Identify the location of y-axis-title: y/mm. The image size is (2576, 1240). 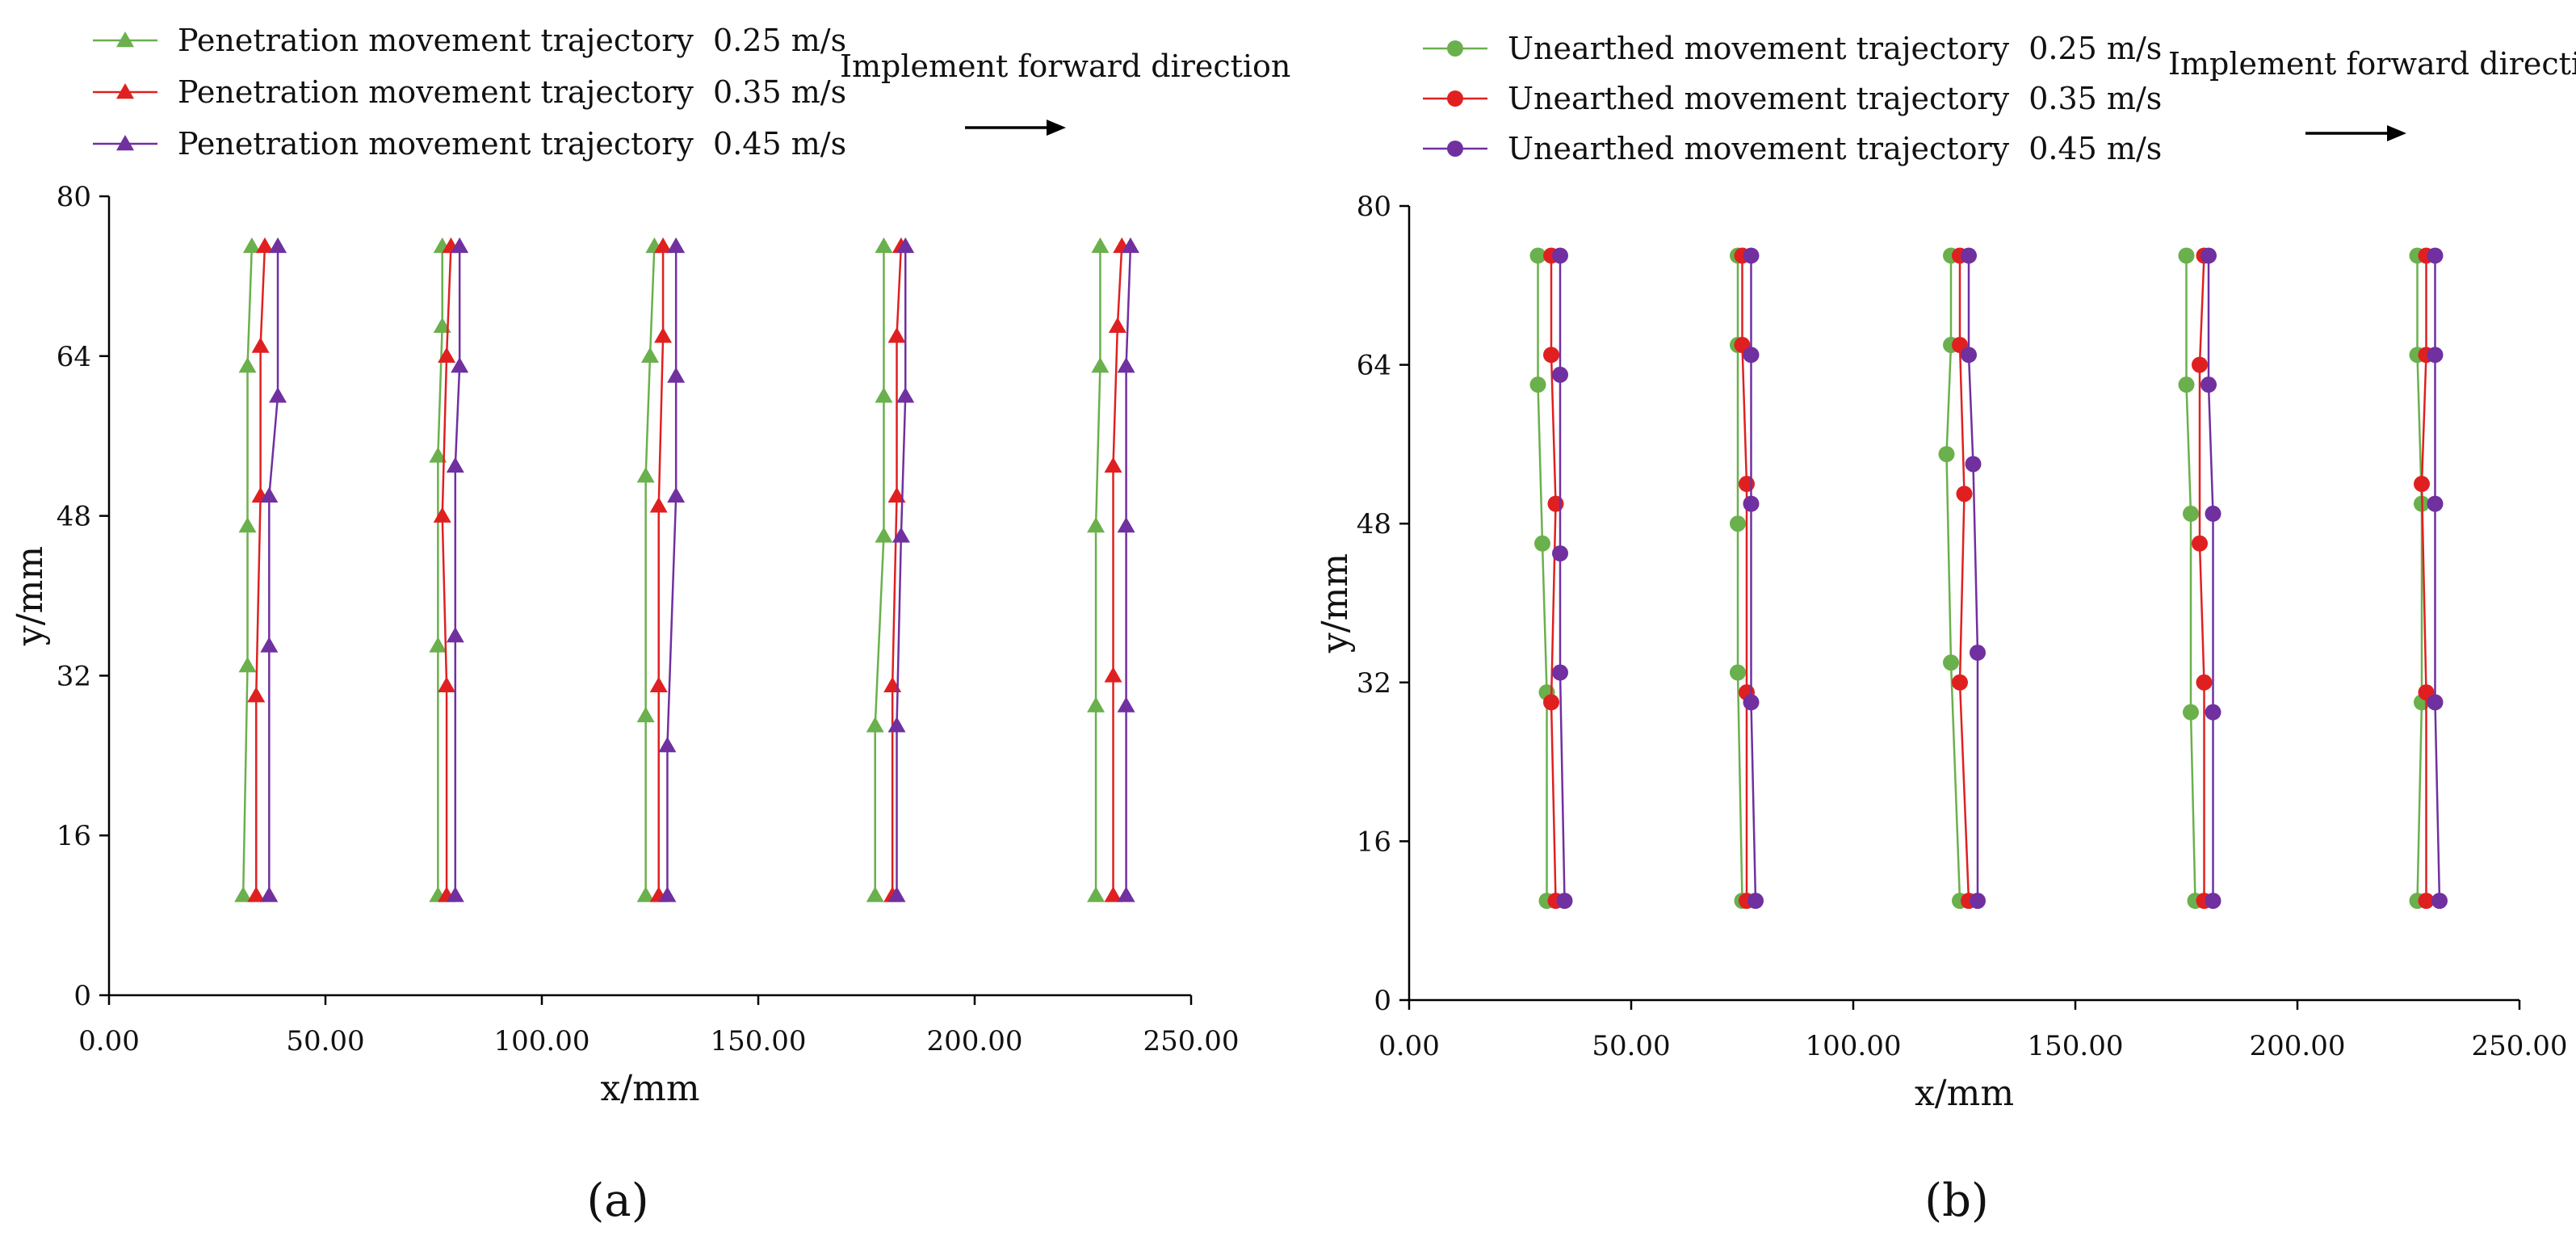
(30, 596).